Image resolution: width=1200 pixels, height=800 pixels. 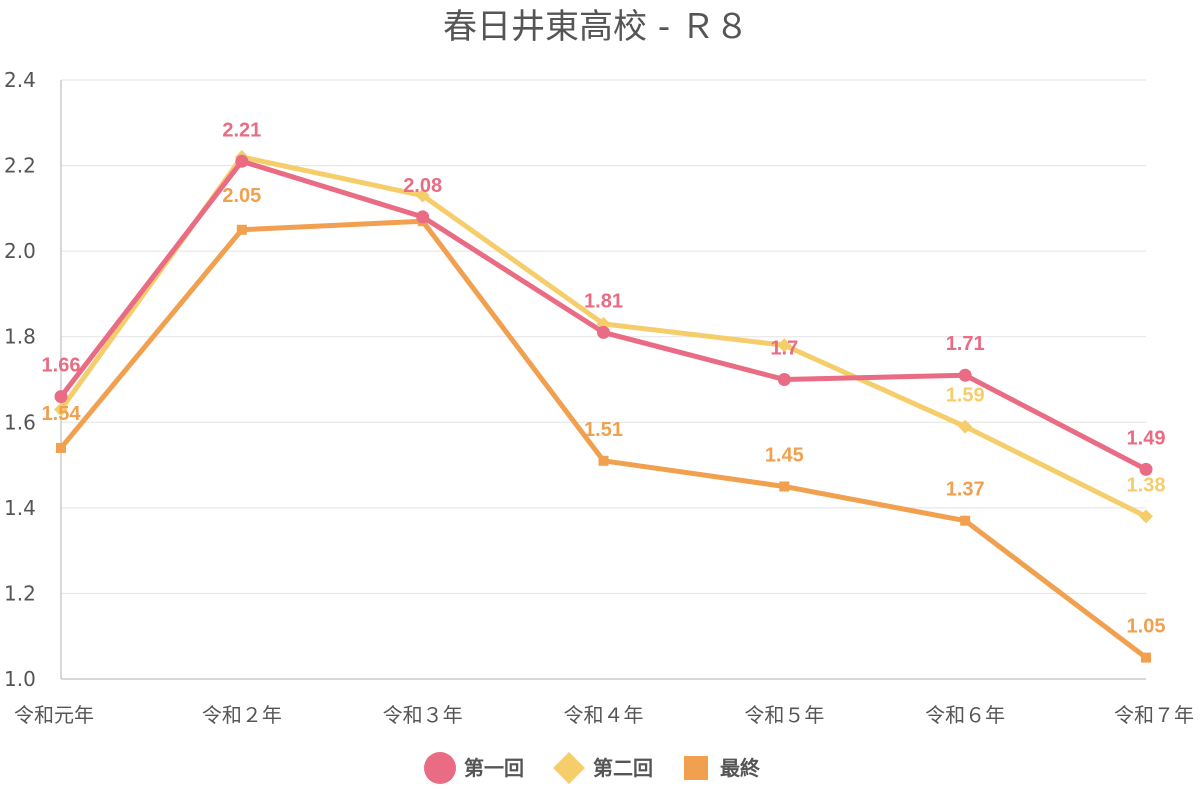 What do you see at coordinates (20, 593) in the screenshot?
I see `y-tick-label: 1.2` at bounding box center [20, 593].